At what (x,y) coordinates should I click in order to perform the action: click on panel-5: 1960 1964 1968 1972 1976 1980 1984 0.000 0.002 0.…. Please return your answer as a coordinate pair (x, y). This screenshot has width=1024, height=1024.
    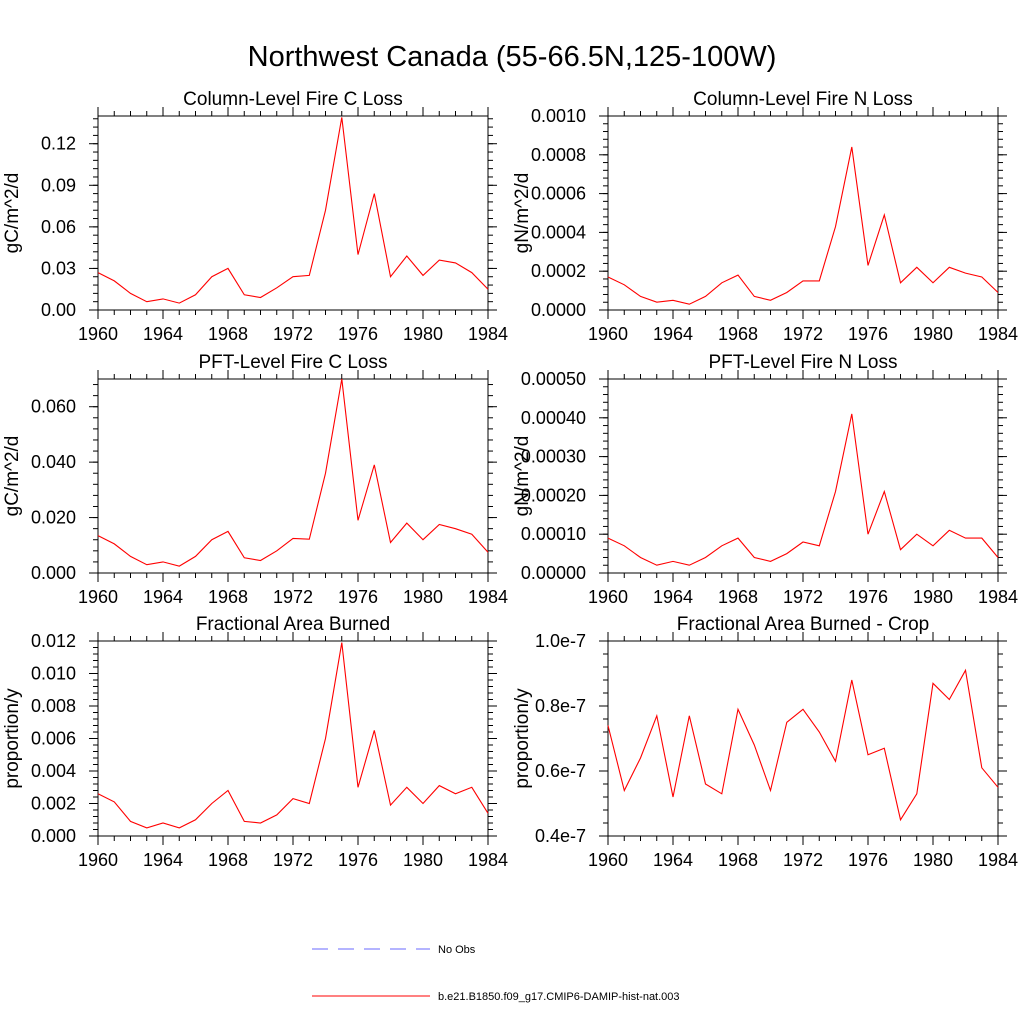
    Looking at the image, I should click on (255, 742).